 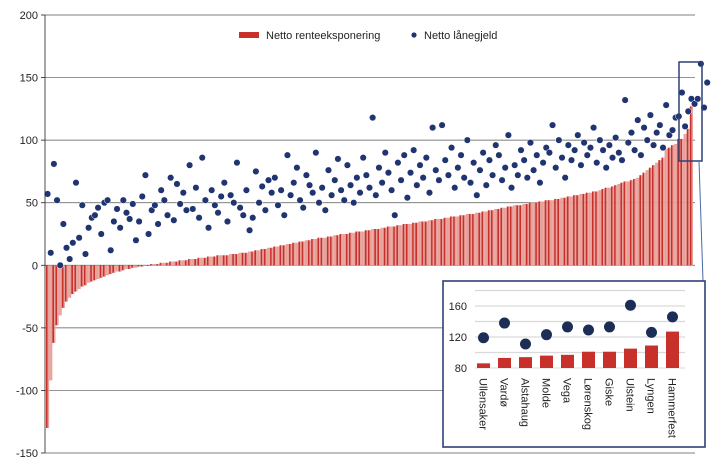 What do you see at coordinates (29, 141) in the screenshot?
I see `main-y-tick-label: 100` at bounding box center [29, 141].